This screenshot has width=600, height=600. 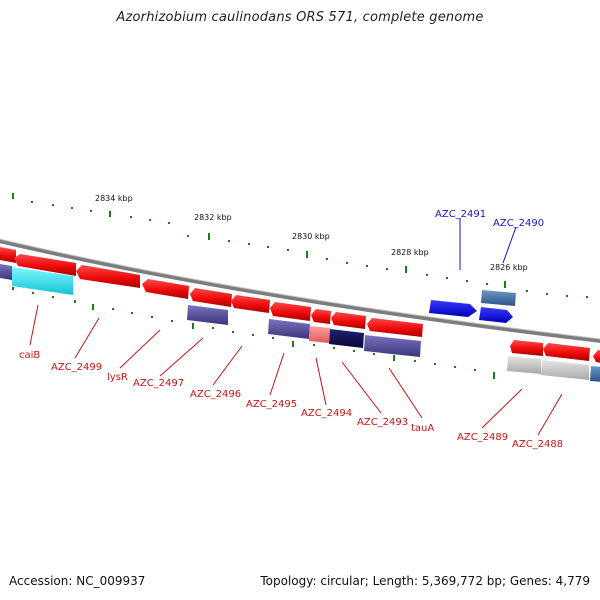 I want to click on gene-arrow-taua, so click(x=395, y=327).